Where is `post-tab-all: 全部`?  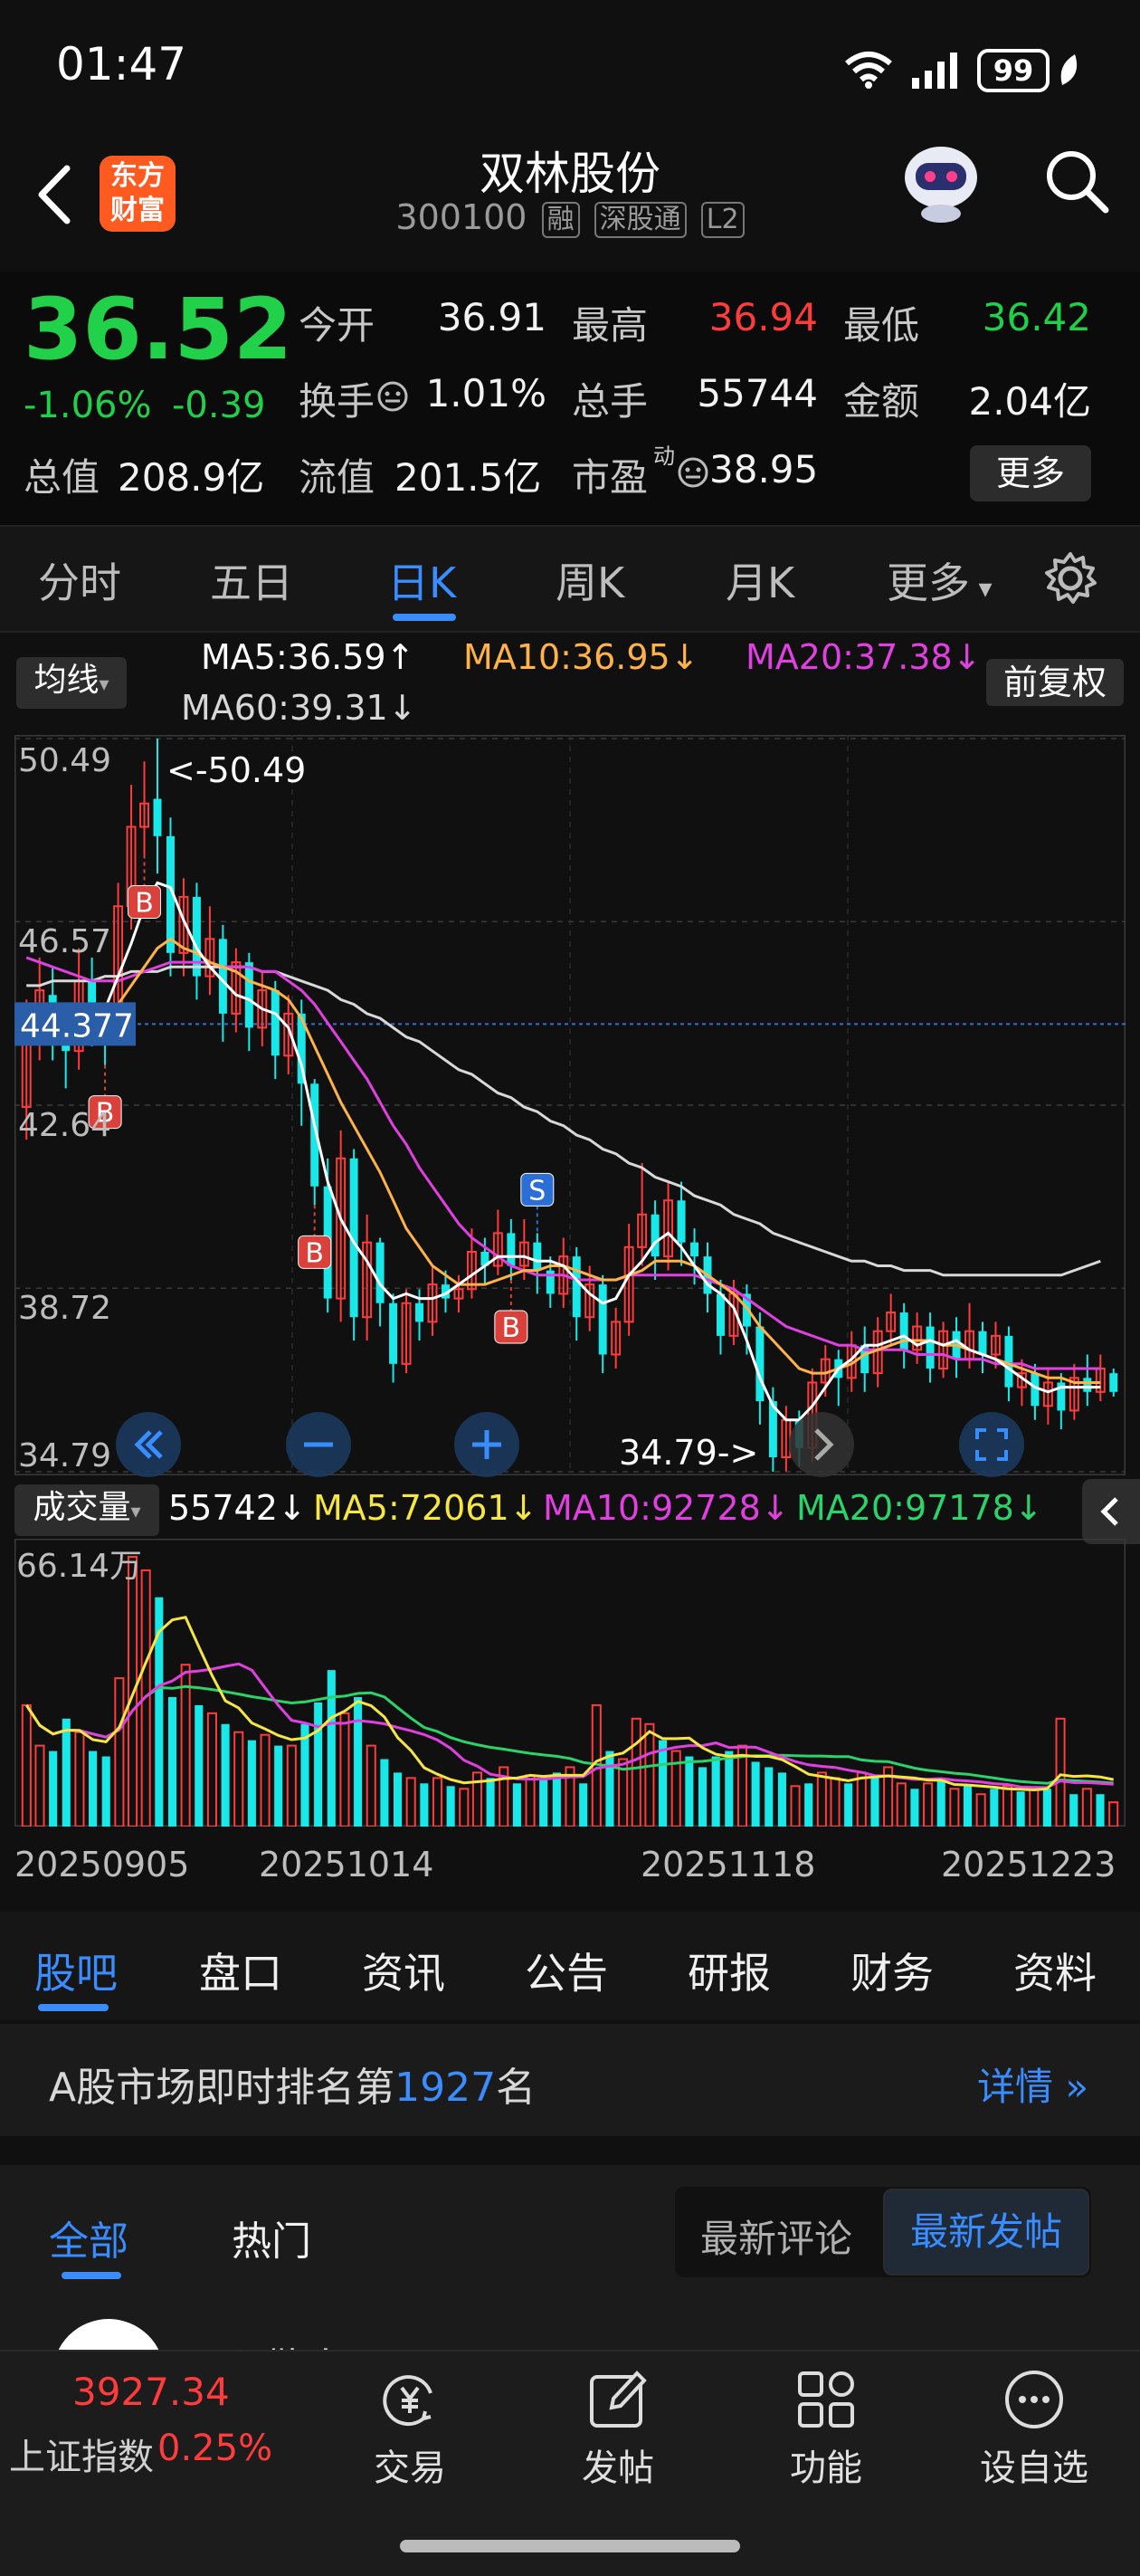
post-tab-all: 全部 is located at coordinates (89, 2241).